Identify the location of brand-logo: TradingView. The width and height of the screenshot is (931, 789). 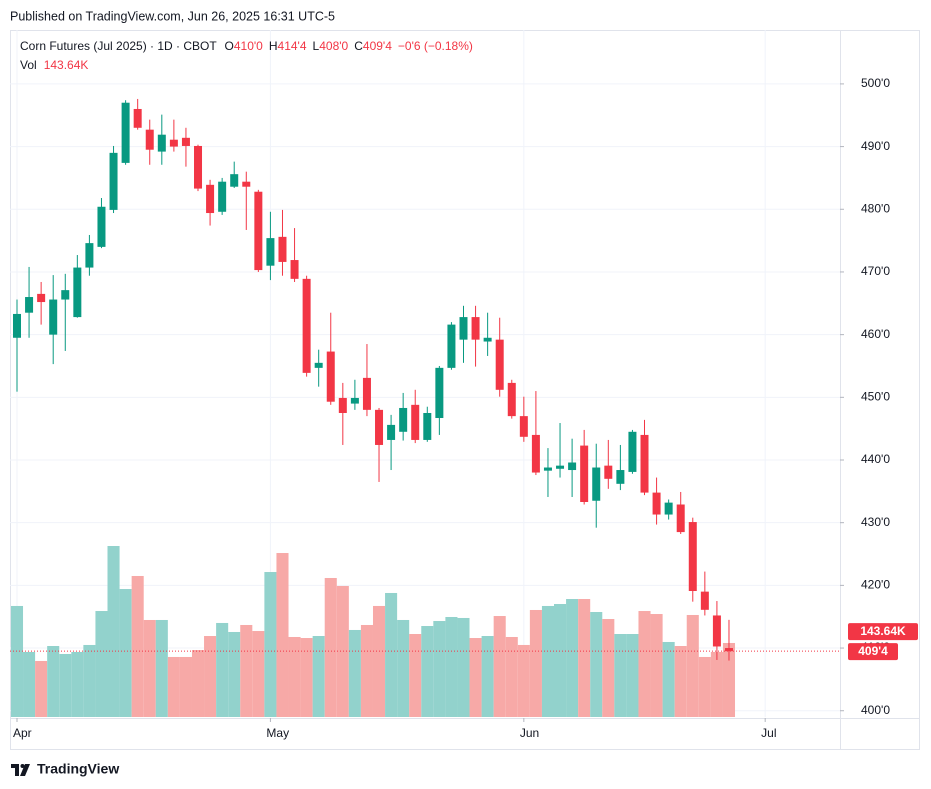
(65, 769).